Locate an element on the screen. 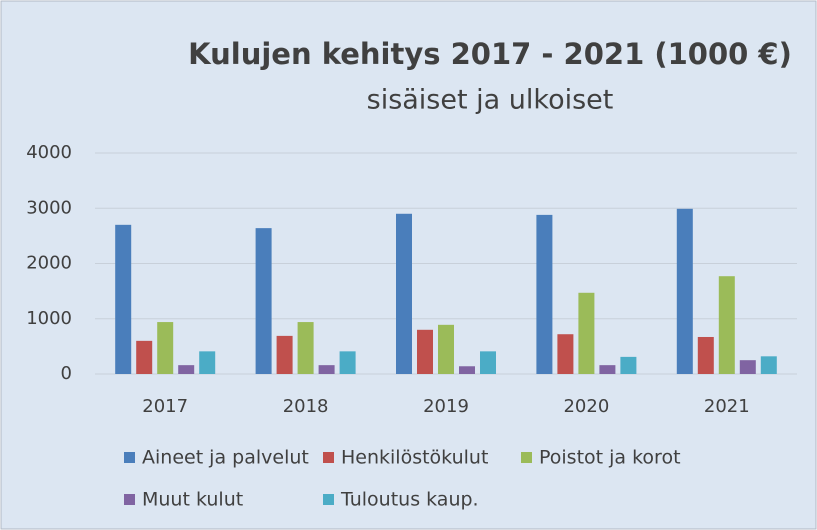 This screenshot has height=530, width=817. x-tick-label: 2020 is located at coordinates (586, 406).